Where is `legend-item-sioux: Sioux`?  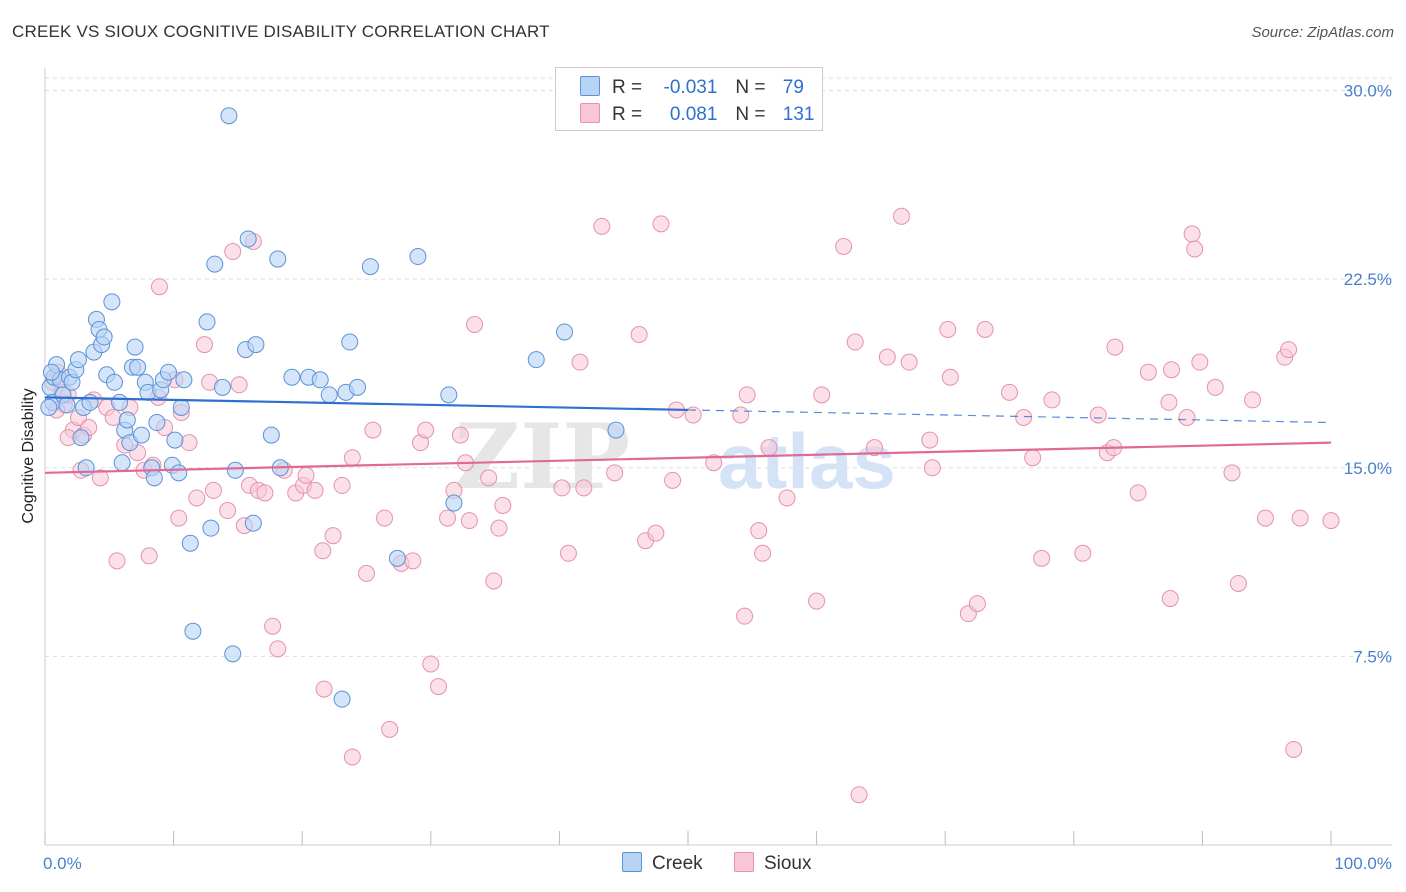 legend-item-sioux: Sioux is located at coordinates (772, 863).